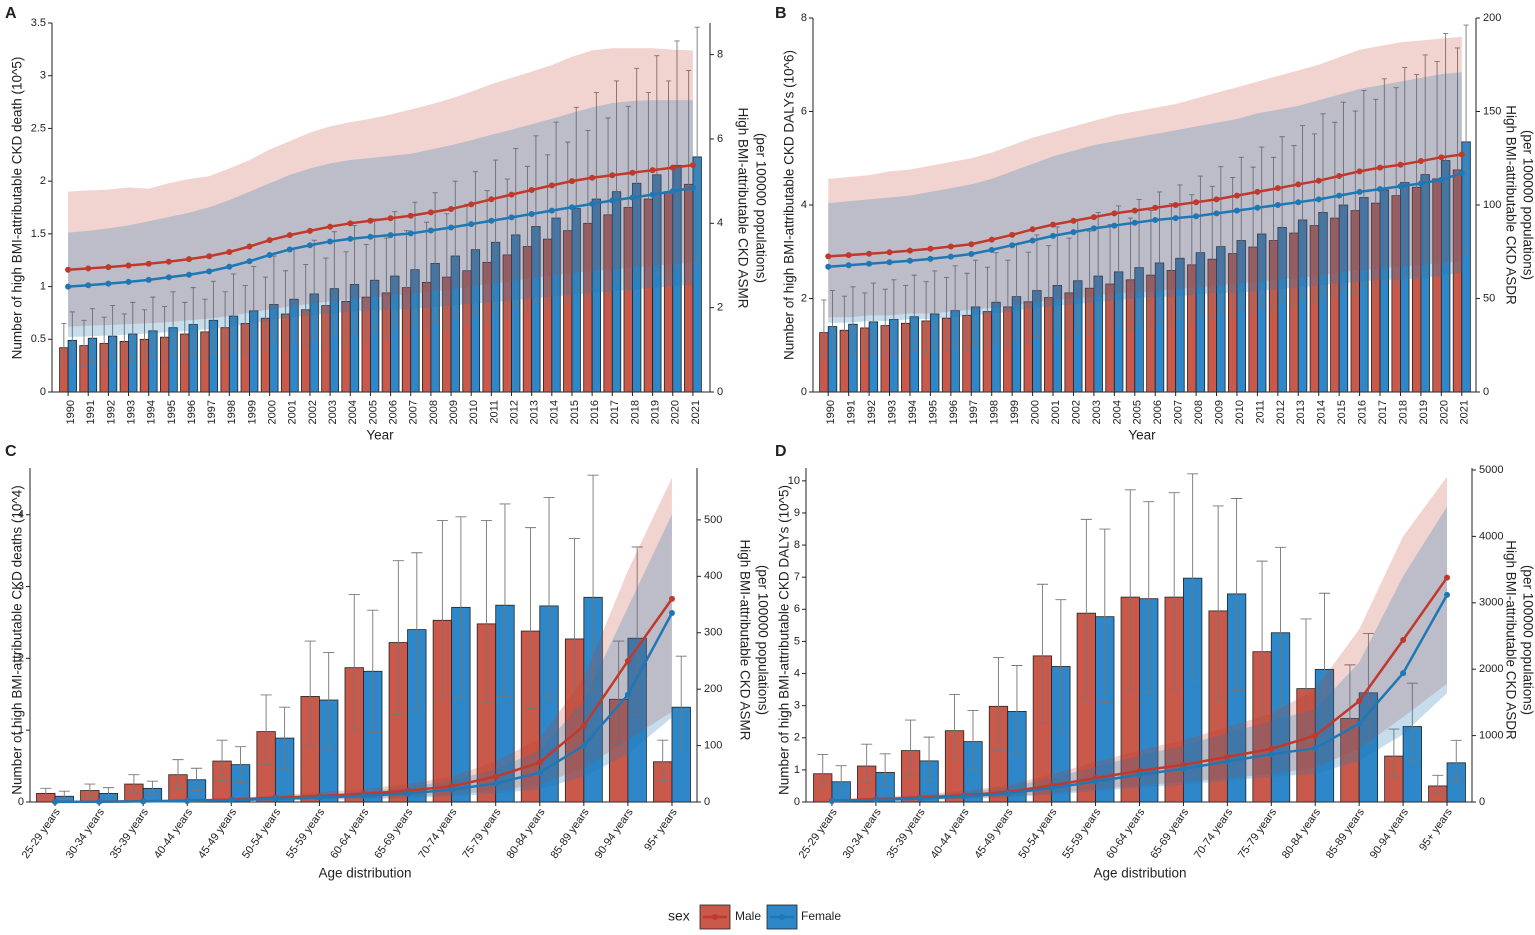  Describe the element at coordinates (252, 412) in the screenshot. I see `x-tick-label: 1999` at that location.